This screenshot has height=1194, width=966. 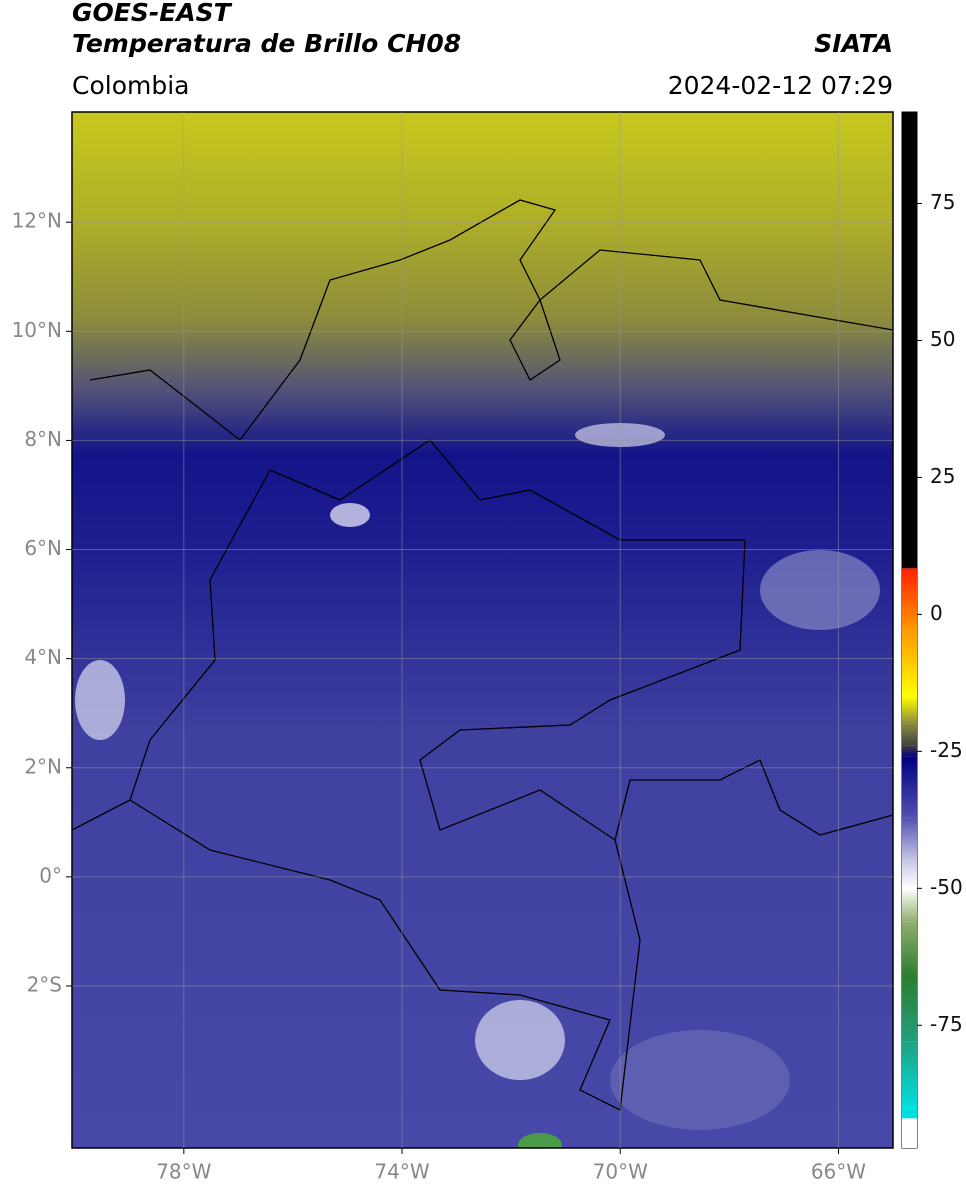 What do you see at coordinates (401, 1172) in the screenshot?
I see `x-tick-label: 74°W` at bounding box center [401, 1172].